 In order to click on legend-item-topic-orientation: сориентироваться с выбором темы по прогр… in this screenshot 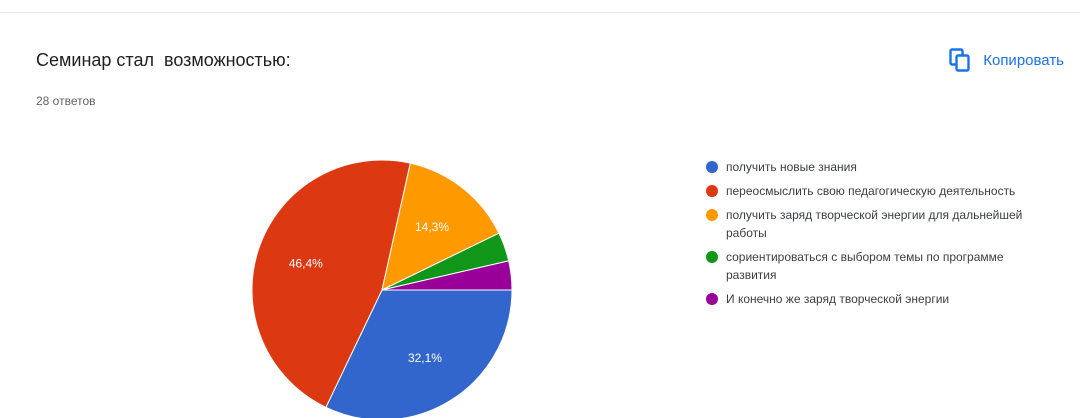, I will do `click(876, 266)`.